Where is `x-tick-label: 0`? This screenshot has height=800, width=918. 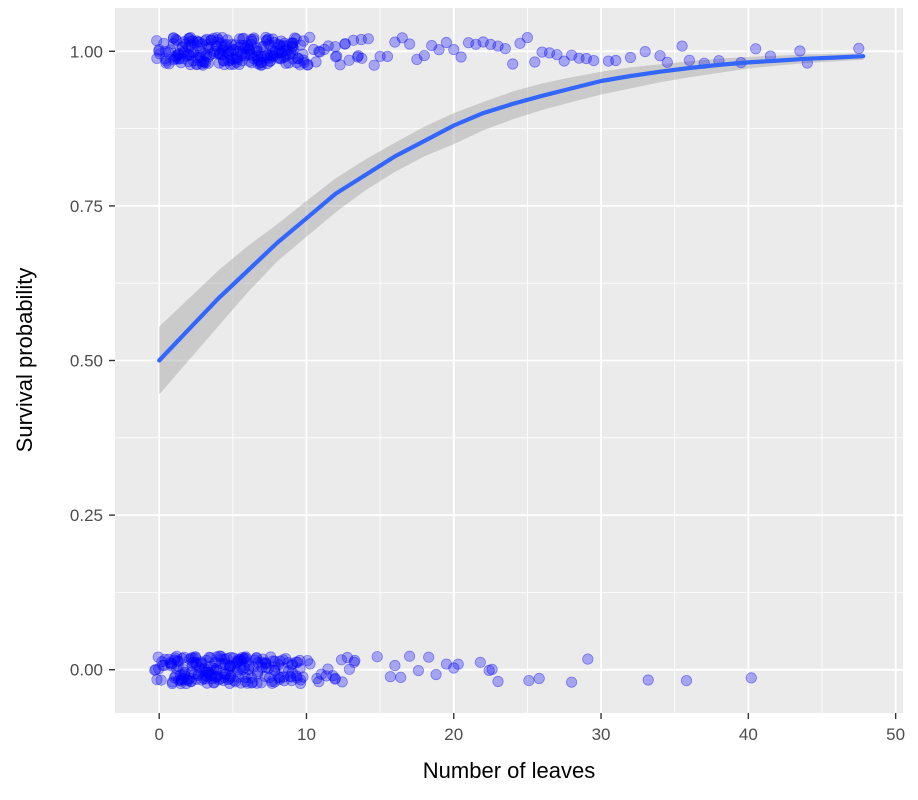
x-tick-label: 0 is located at coordinates (158, 734).